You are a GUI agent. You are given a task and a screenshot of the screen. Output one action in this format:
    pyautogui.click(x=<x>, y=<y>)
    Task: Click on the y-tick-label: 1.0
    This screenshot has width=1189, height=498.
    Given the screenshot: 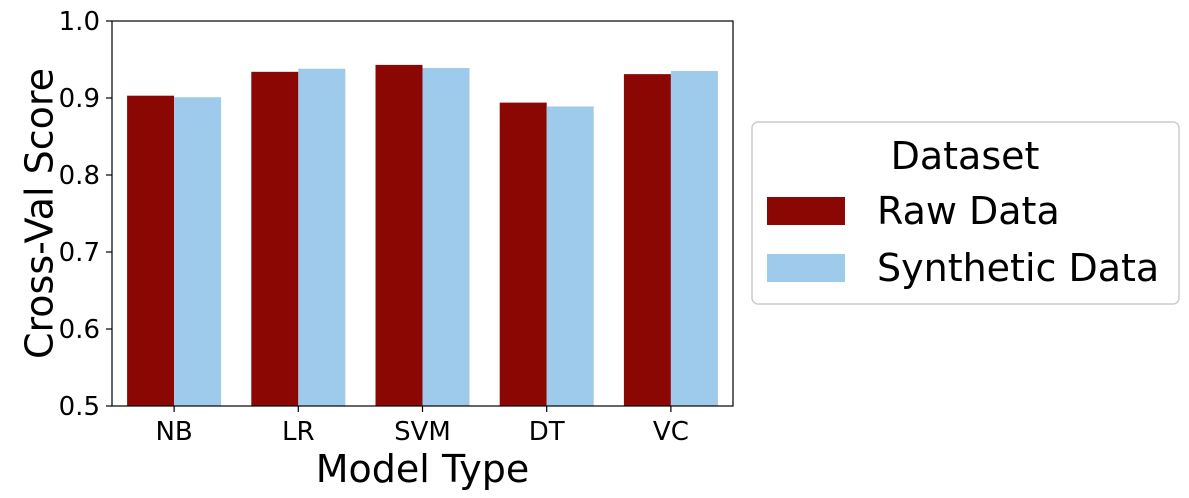 What is the action you would take?
    pyautogui.click(x=79, y=22)
    